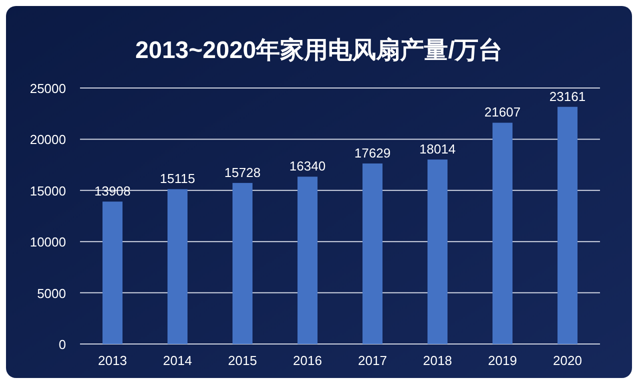 This screenshot has width=638, height=384. Describe the element at coordinates (177, 360) in the screenshot. I see `x-tick-label: 2014` at that location.